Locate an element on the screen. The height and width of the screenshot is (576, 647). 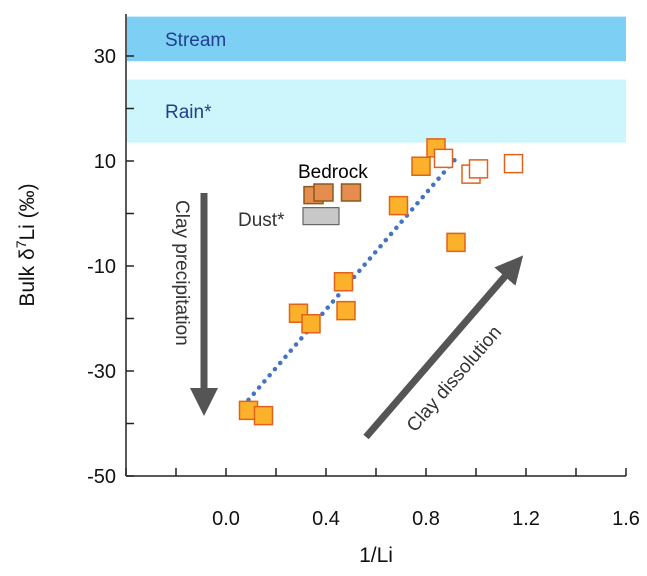
trend-line is located at coordinates (352, 279).